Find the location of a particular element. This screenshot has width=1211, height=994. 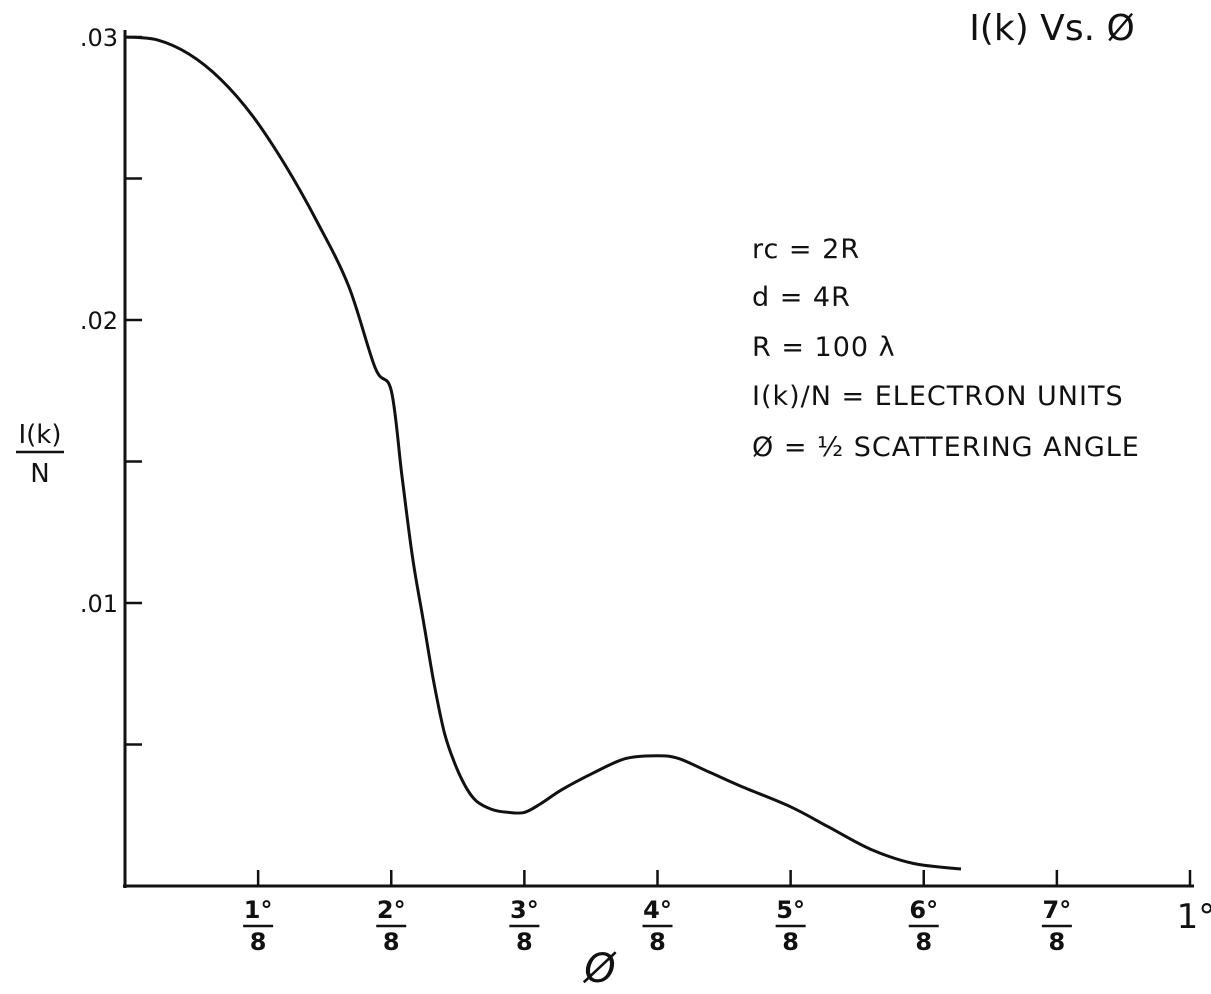

x-tick-label-denominator-2: 8 is located at coordinates (524, 942).